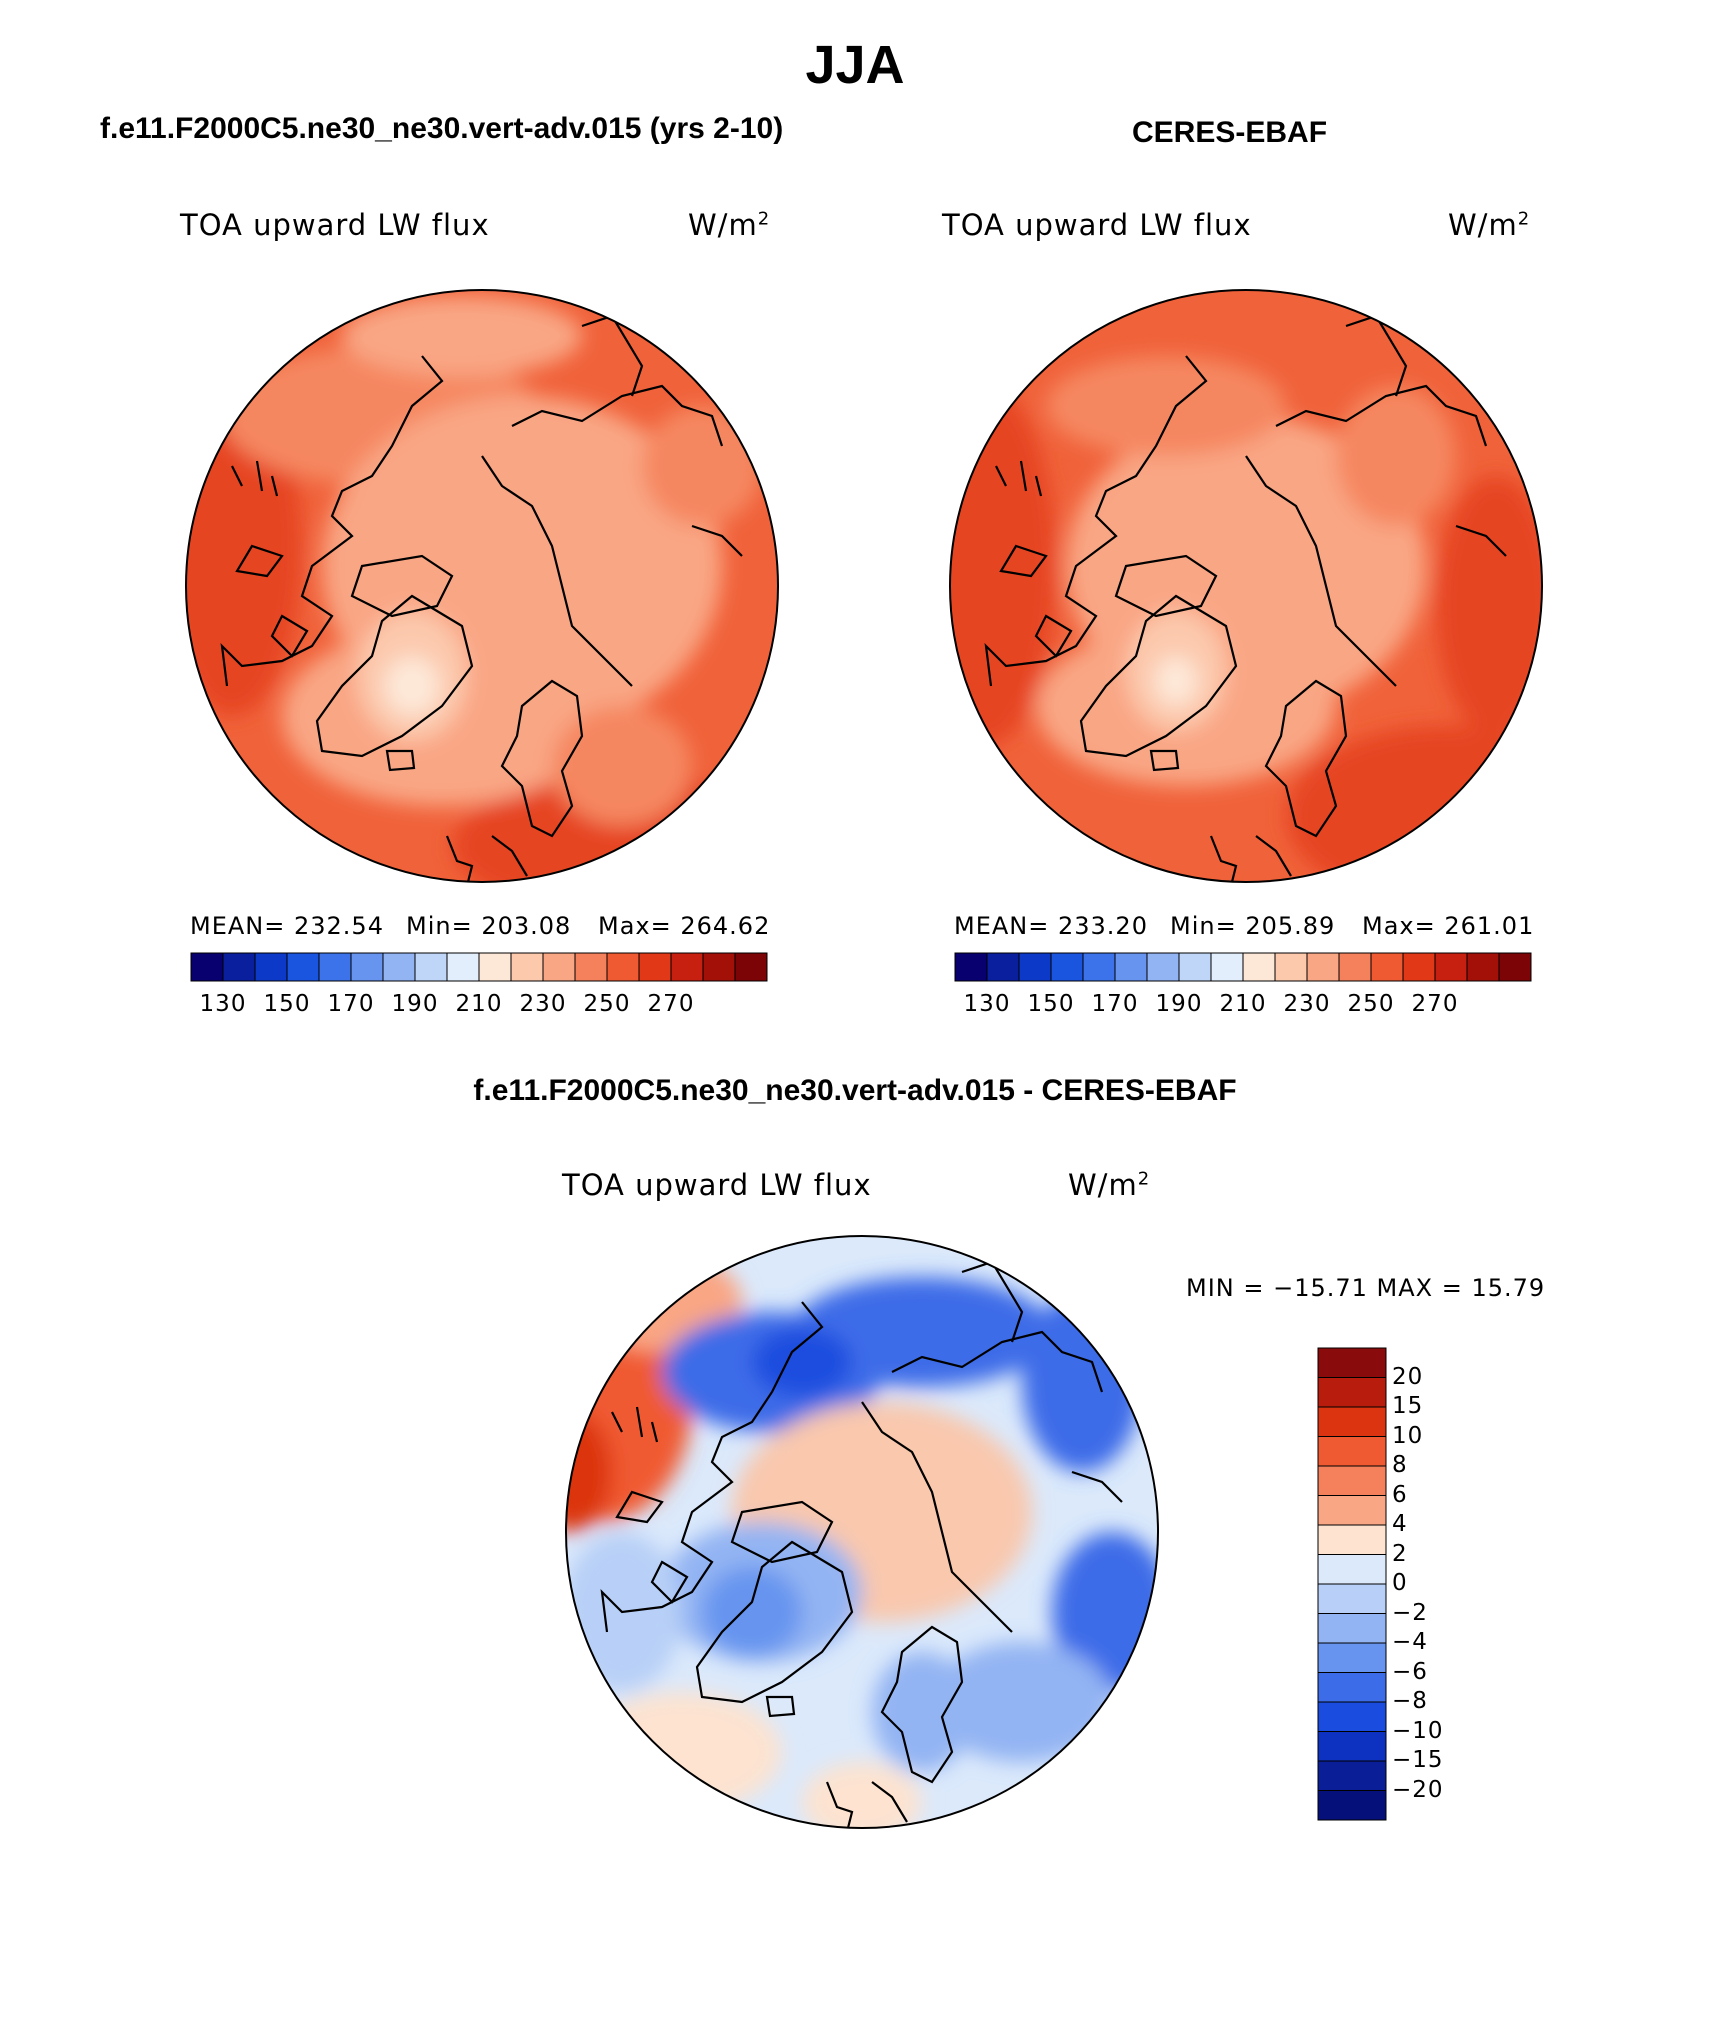 Image resolution: width=1710 pixels, height=2044 pixels. What do you see at coordinates (223, 1004) in the screenshot?
I see `colorbar-model-tick-label: 130` at bounding box center [223, 1004].